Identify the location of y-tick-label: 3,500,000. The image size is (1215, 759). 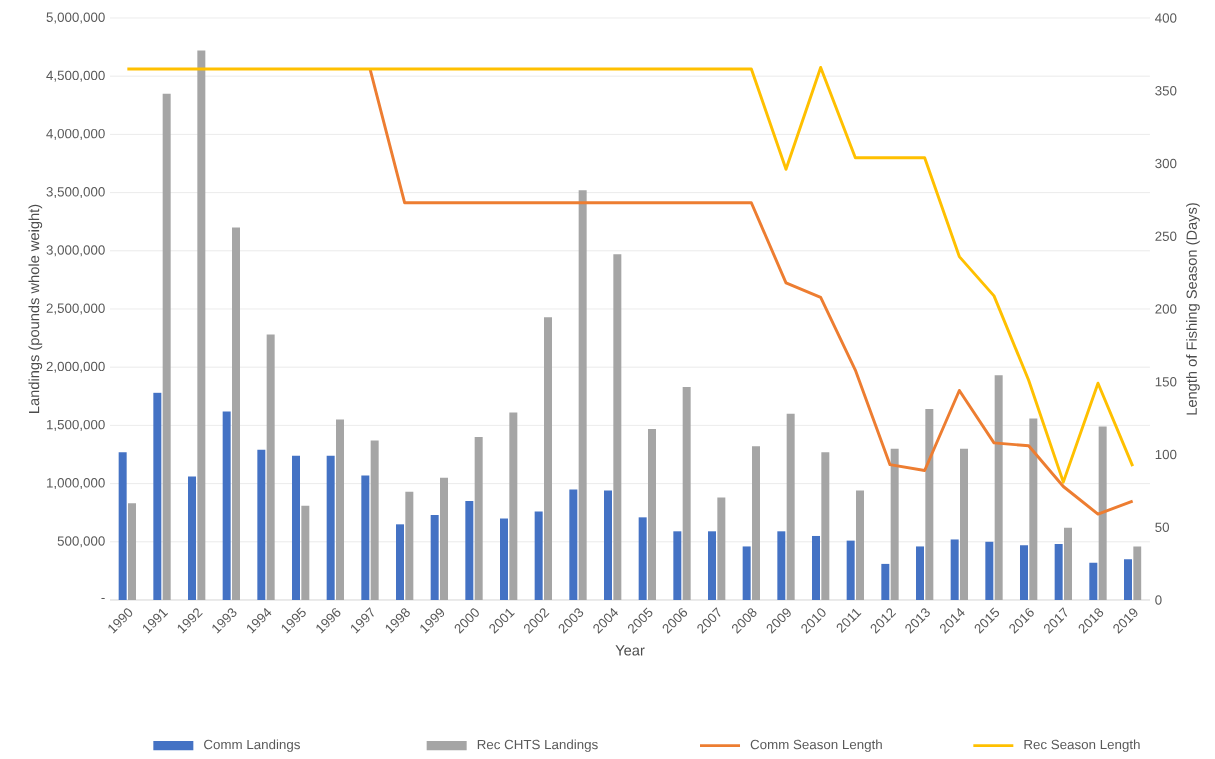
(75, 193).